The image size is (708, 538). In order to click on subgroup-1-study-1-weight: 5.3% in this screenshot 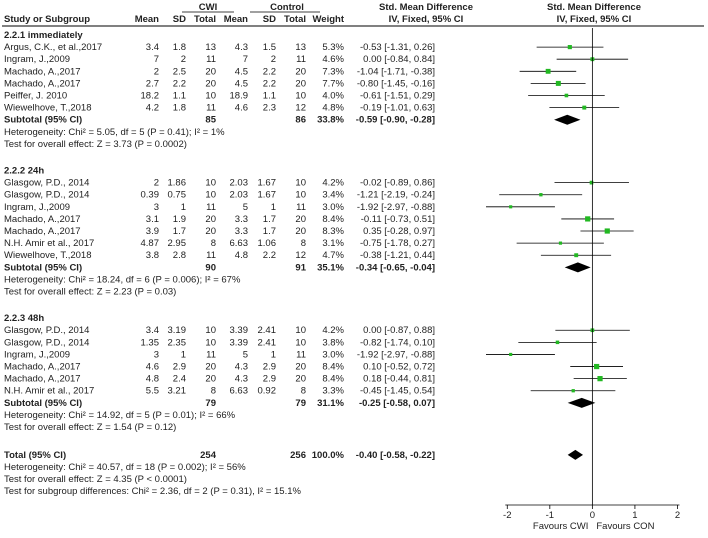, I will do `click(333, 47)`.